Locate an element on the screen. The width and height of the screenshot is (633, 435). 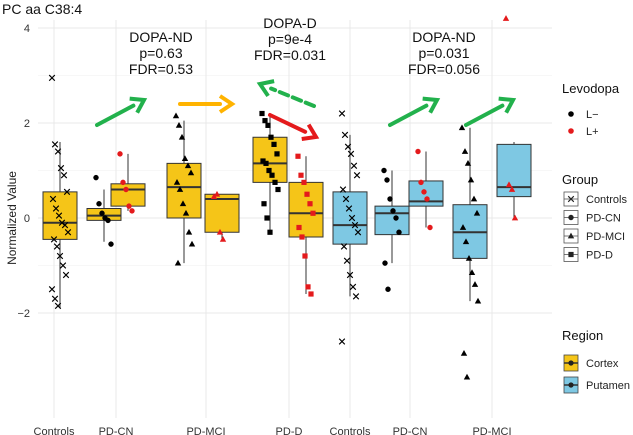
legend-label-levodopa: L+ is located at coordinates (592, 132).